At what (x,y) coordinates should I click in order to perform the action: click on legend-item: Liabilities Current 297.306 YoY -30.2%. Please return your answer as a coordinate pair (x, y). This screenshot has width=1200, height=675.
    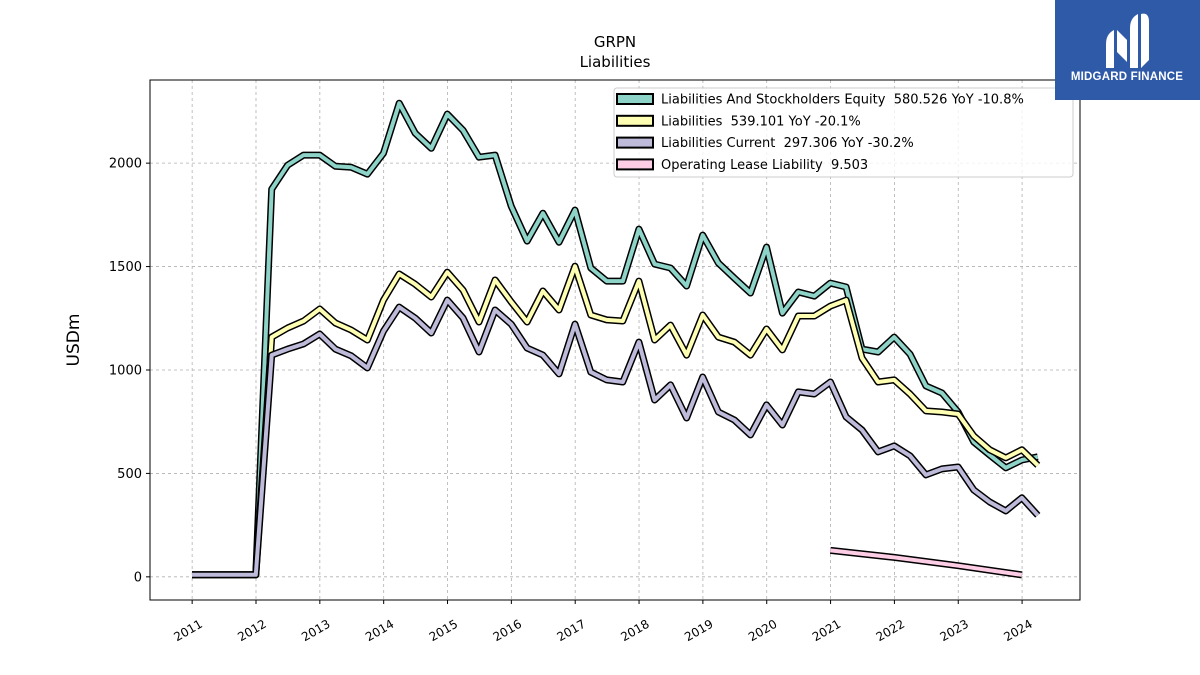
    Looking at the image, I should click on (765, 143).